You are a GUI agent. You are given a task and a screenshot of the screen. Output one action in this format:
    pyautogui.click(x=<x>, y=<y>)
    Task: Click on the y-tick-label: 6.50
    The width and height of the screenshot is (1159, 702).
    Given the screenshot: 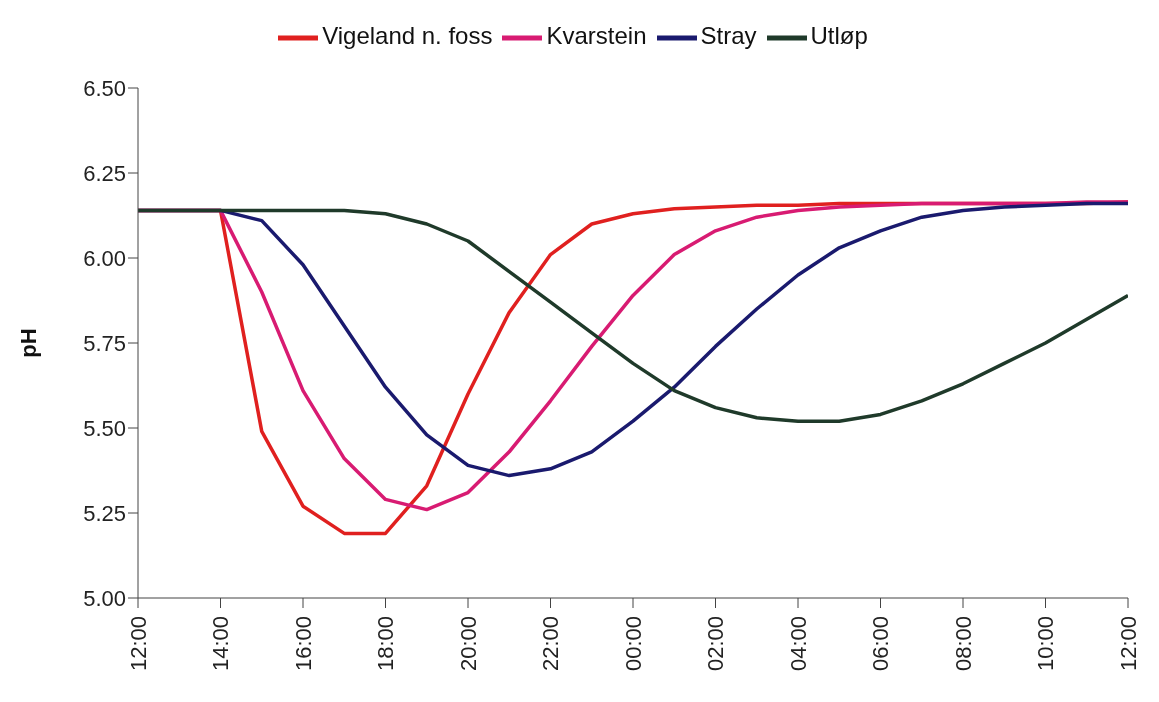 What is the action you would take?
    pyautogui.click(x=104, y=88)
    